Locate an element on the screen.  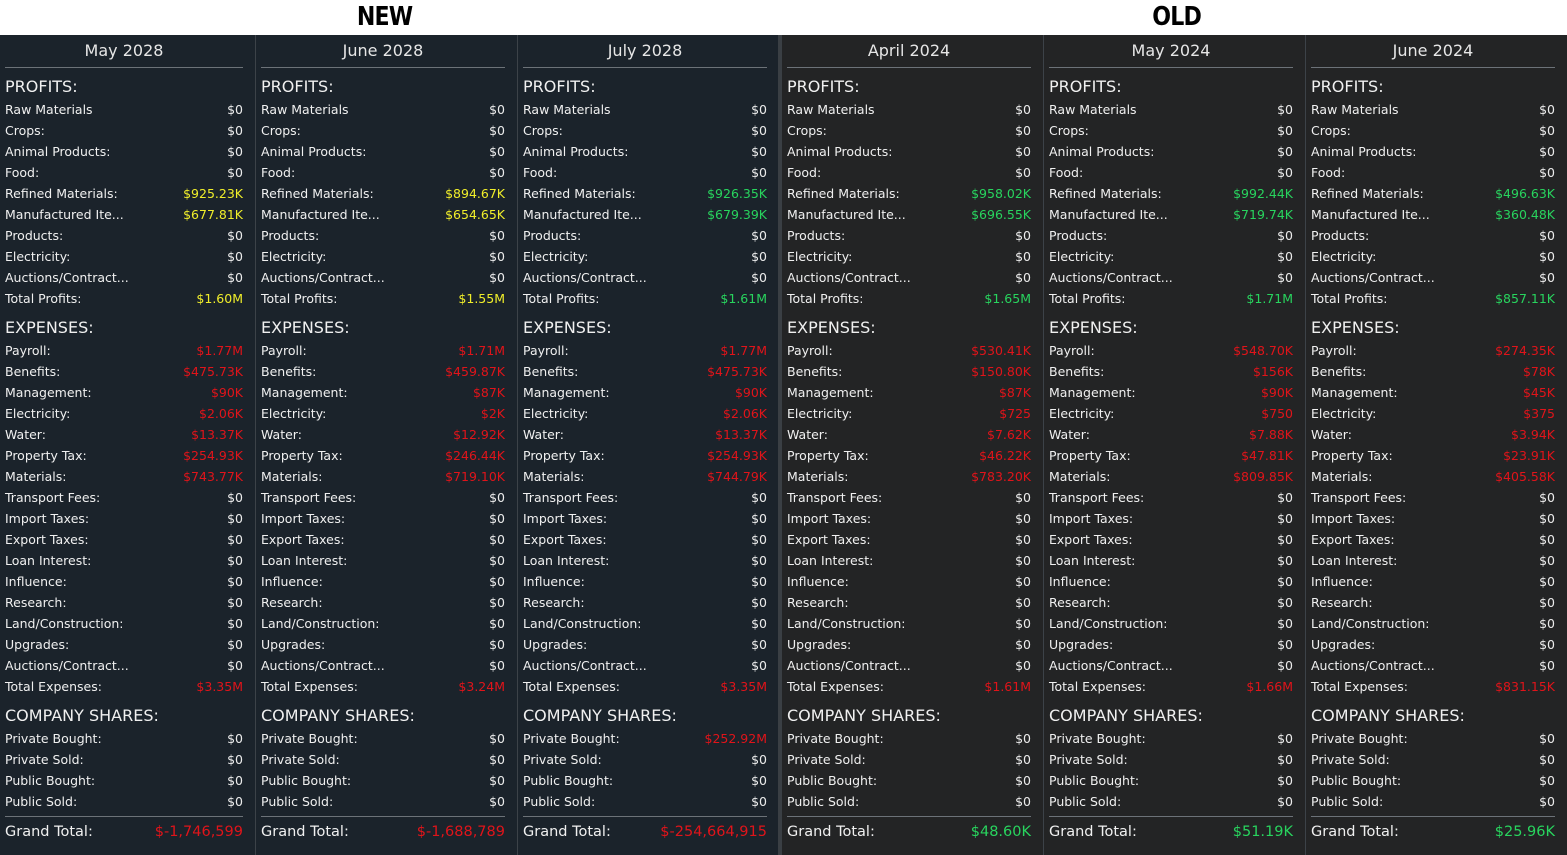
expense-row-label: Total Expenses: is located at coordinates (835, 686).